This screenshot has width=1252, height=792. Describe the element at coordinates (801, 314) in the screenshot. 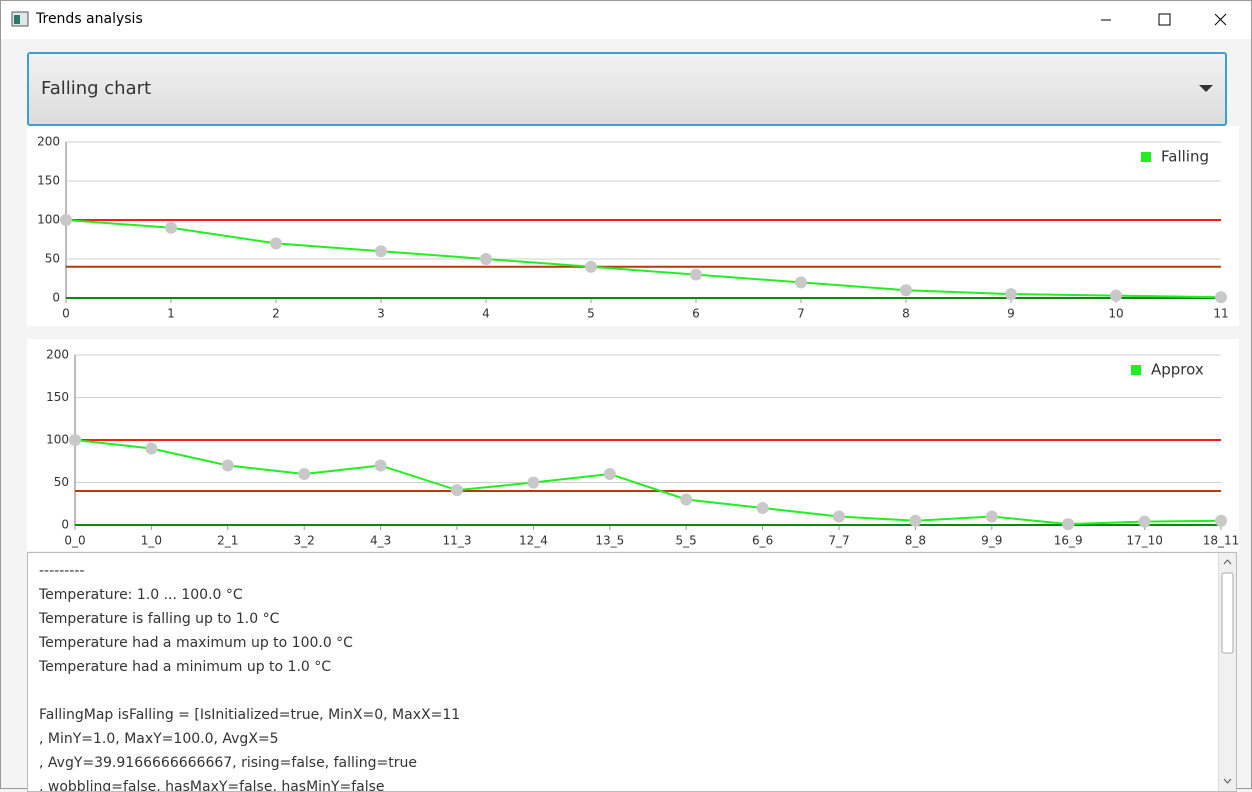

I see `x-tick-label: 7` at that location.